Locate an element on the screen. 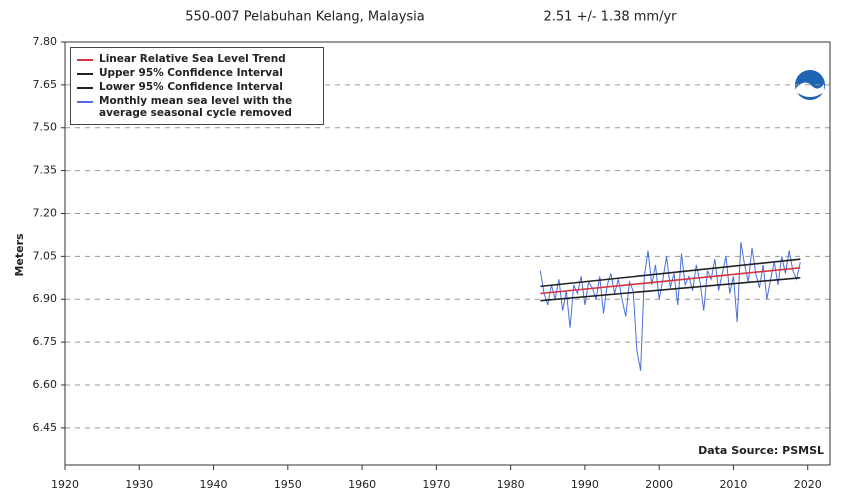  y-tick-label: 7.65 is located at coordinates (45, 84).